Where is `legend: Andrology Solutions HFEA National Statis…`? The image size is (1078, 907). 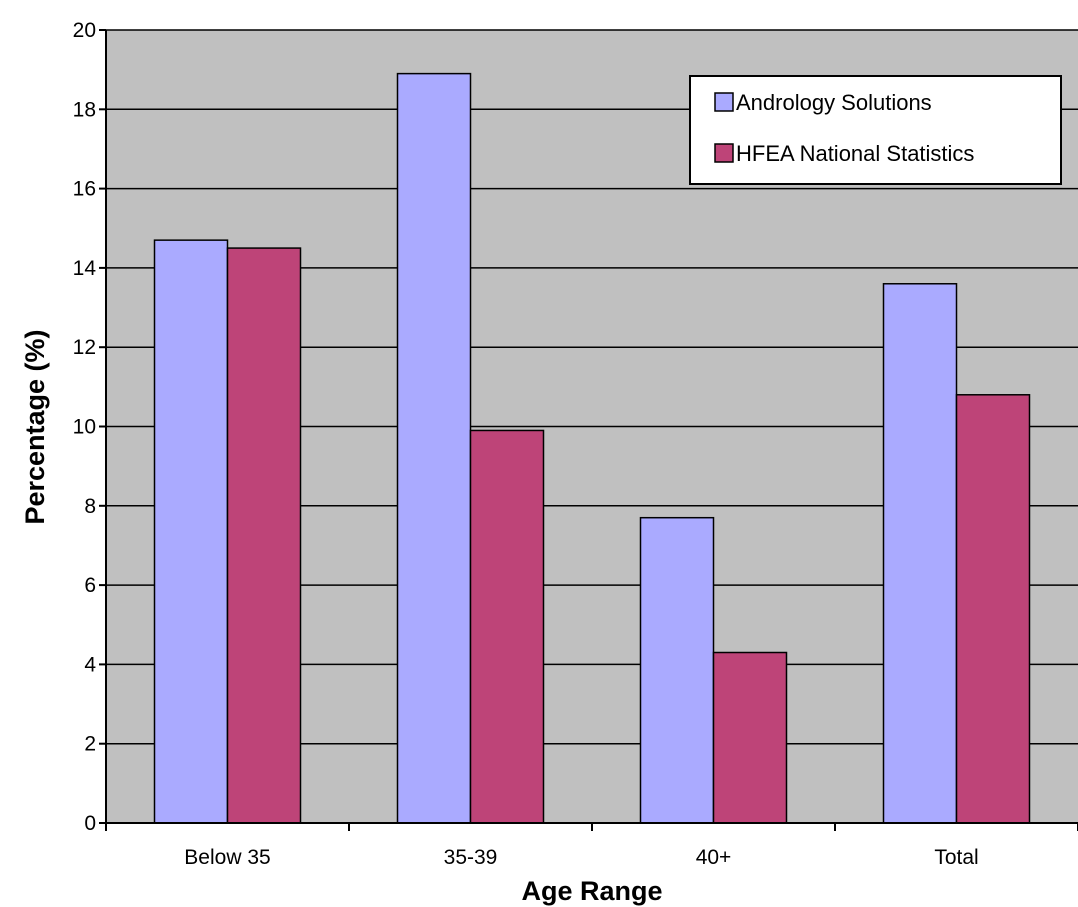 legend: Andrology Solutions HFEA National Statis… is located at coordinates (875, 130).